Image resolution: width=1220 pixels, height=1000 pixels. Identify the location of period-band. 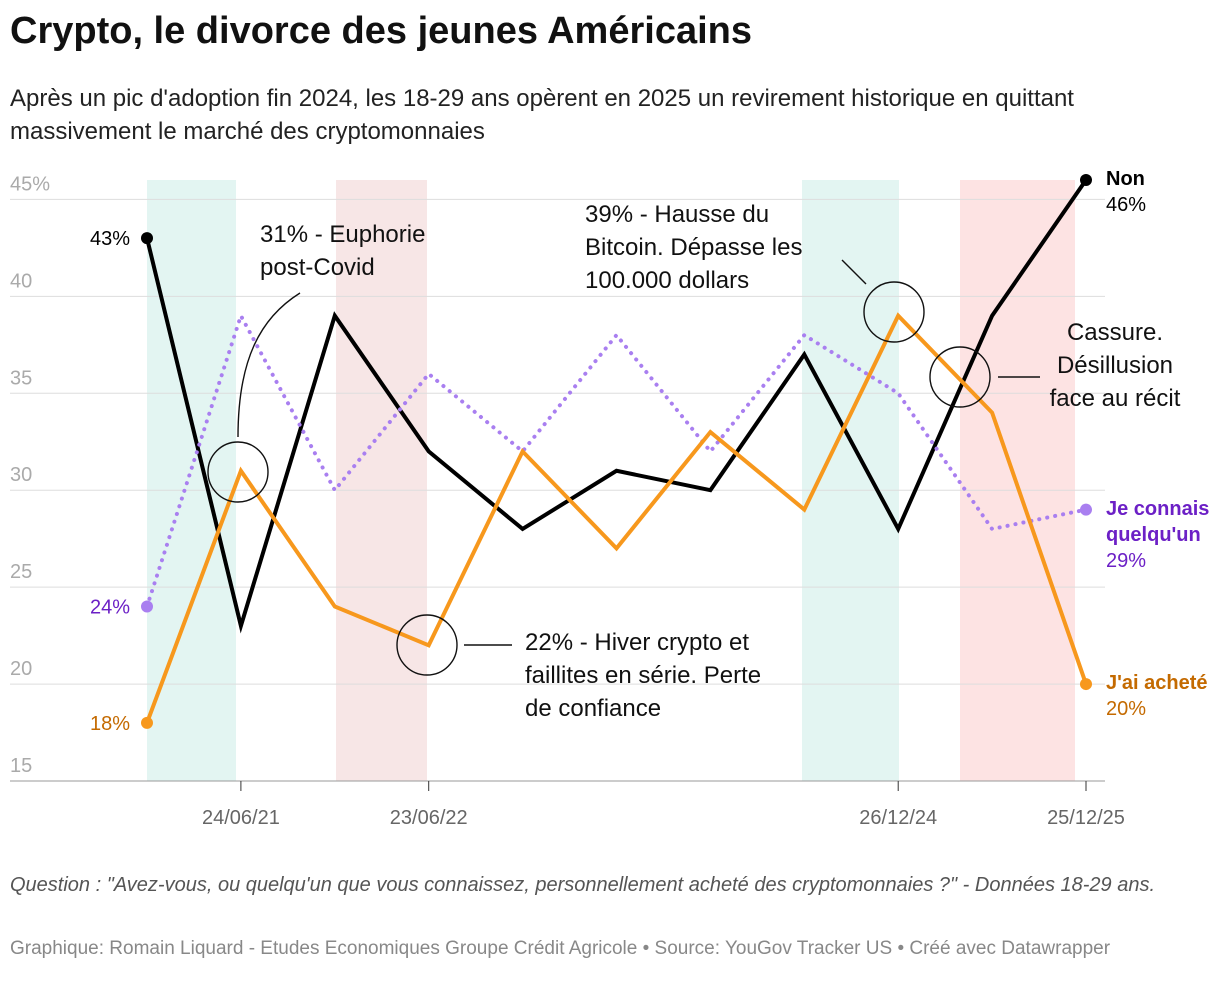
(381, 480).